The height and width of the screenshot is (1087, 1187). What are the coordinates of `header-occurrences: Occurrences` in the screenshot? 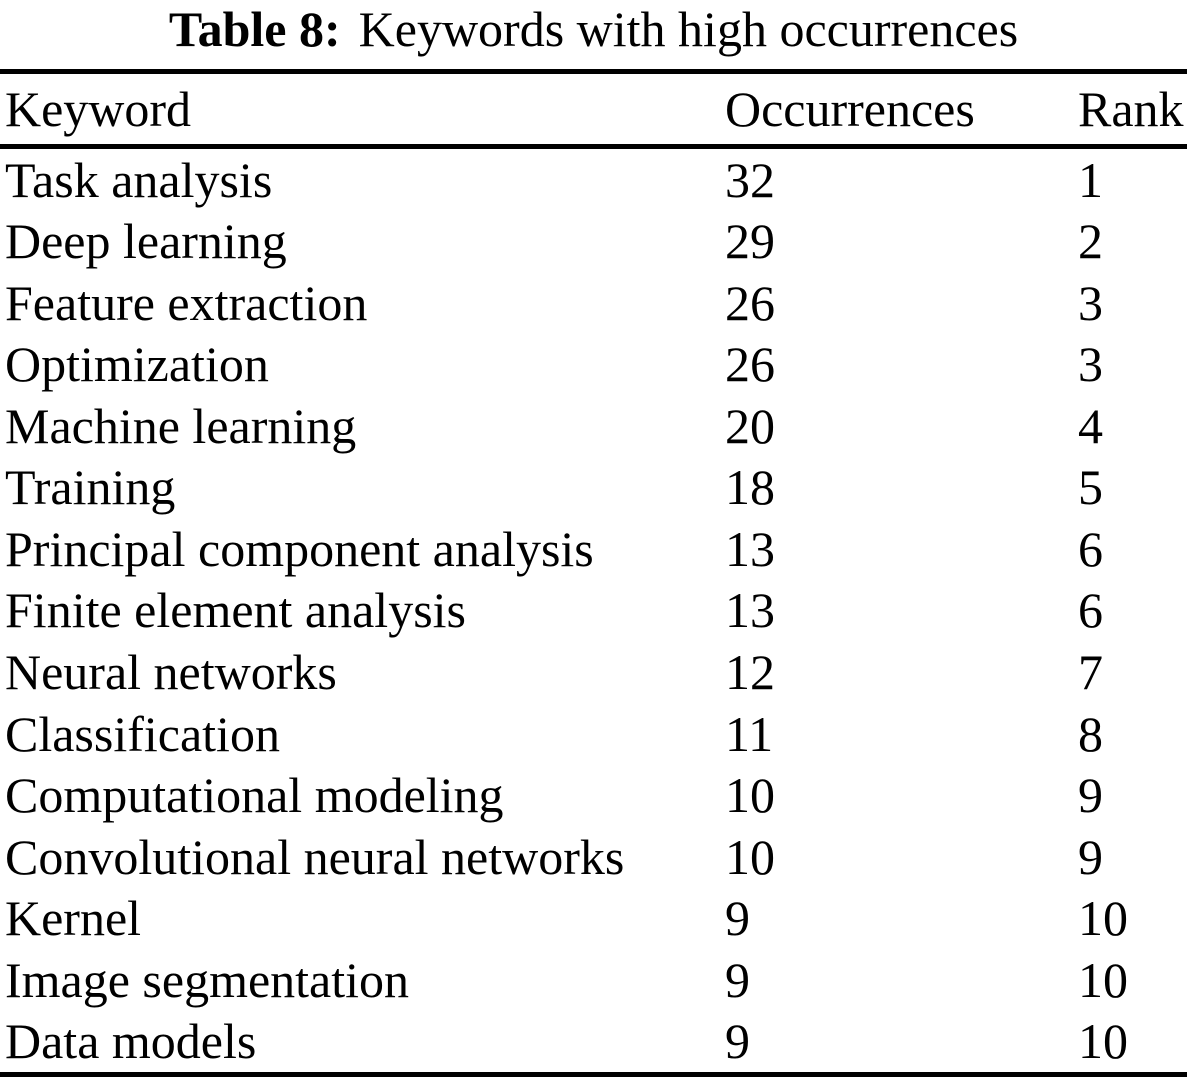 It's located at (850, 109).